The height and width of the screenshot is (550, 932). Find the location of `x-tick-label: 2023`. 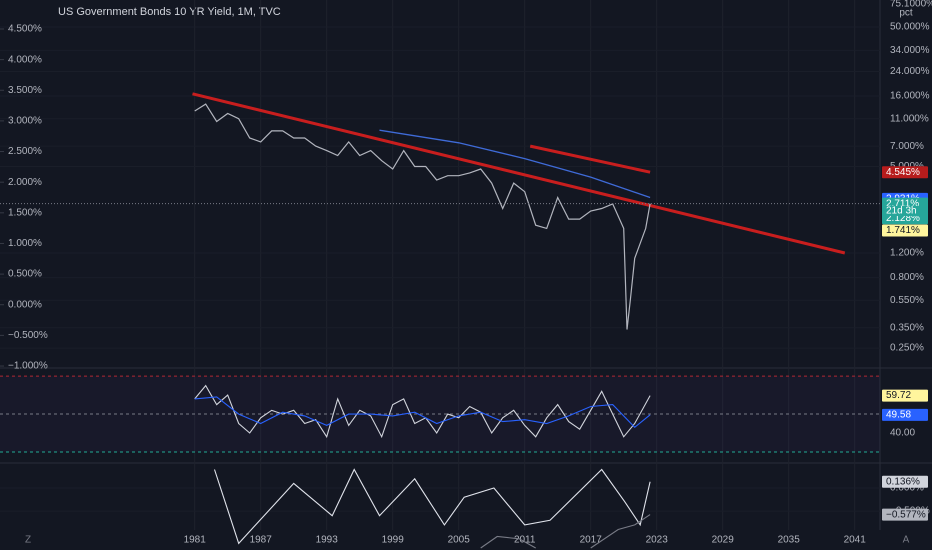

x-tick-label: 2023 is located at coordinates (657, 540).